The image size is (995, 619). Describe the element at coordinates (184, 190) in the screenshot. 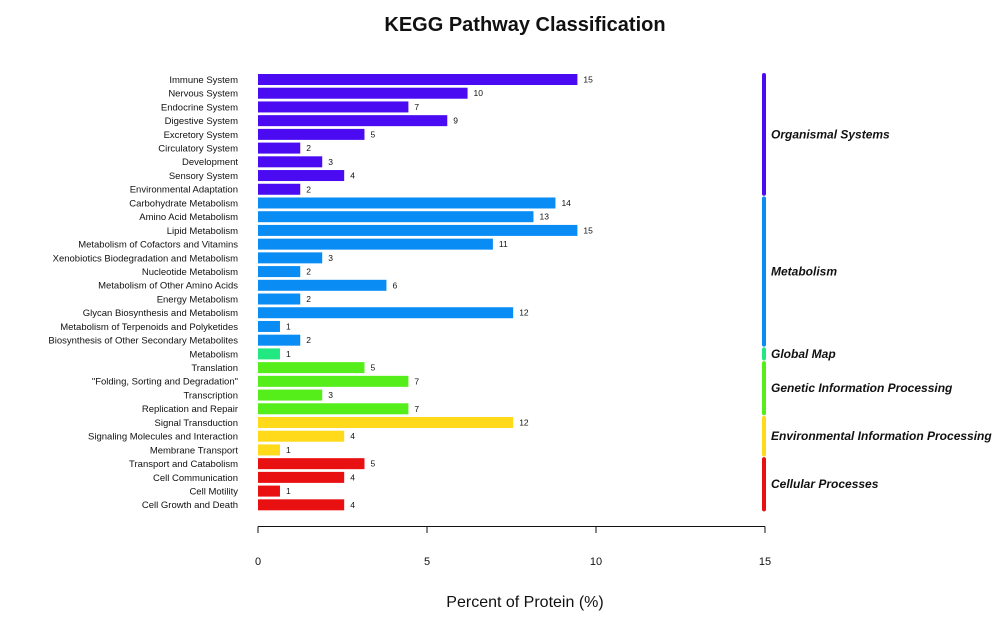

I see `category-label: Environmental Adaptation` at that location.